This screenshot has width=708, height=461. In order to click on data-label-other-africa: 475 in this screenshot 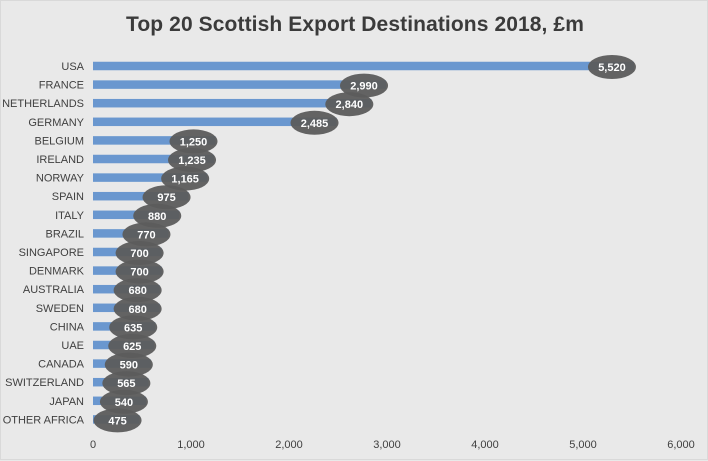, I will do `click(117, 421)`.